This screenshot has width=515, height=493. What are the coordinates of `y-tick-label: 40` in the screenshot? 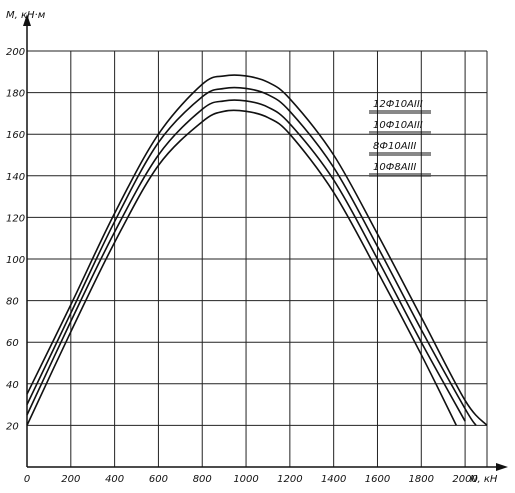 It's located at (12, 385).